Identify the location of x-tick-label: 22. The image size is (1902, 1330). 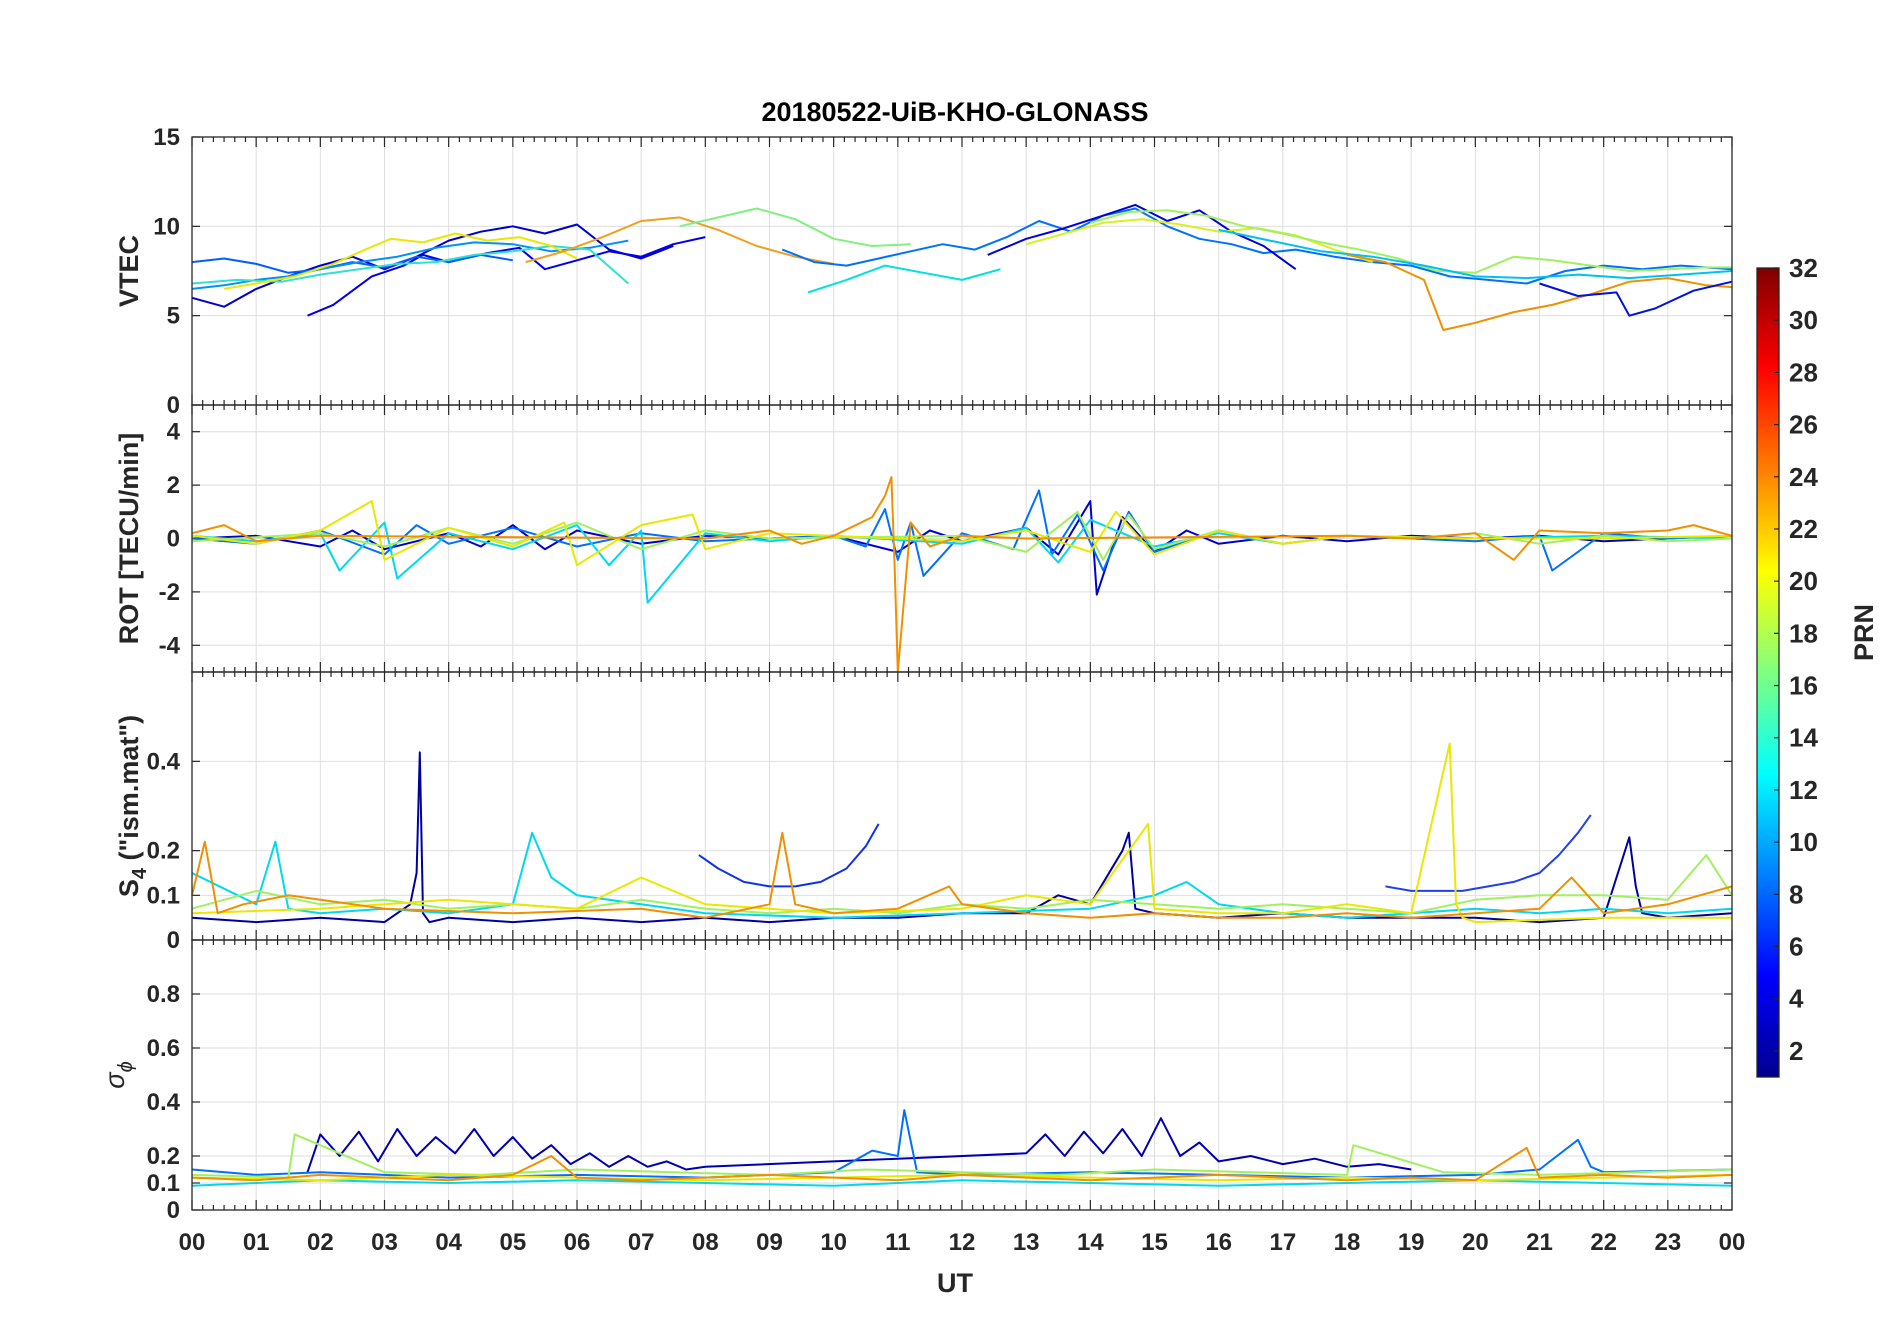
(1603, 1242).